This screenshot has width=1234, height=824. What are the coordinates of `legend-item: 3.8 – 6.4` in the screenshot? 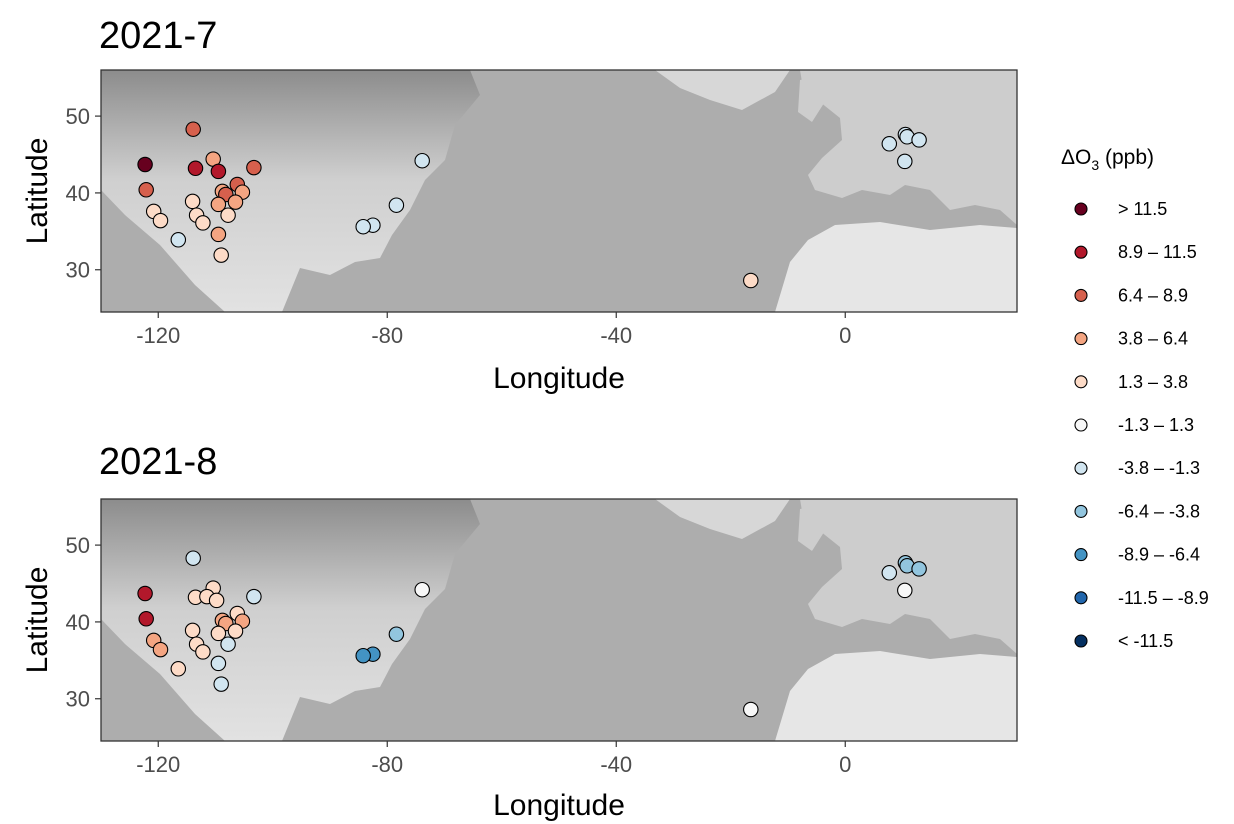 It's located at (1131, 339).